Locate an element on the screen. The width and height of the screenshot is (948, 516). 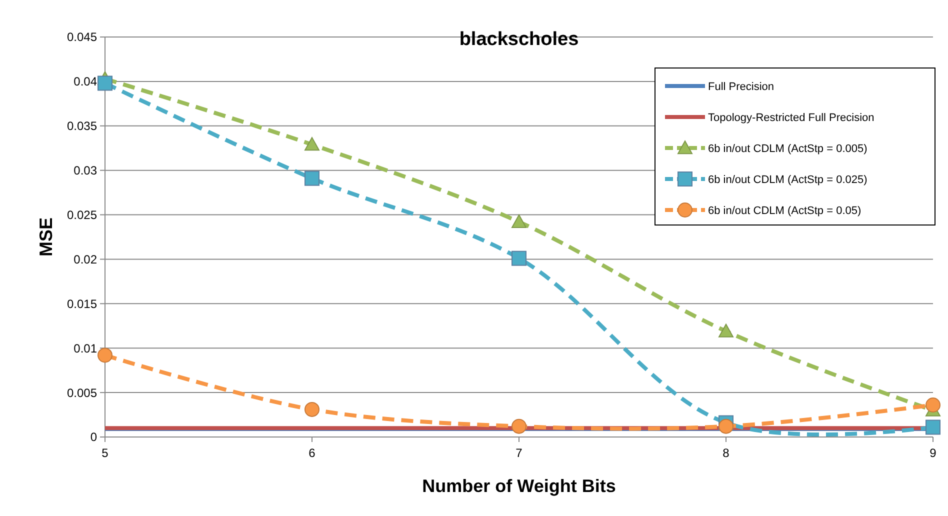
y-tick-label: 0 is located at coordinates (94, 437).